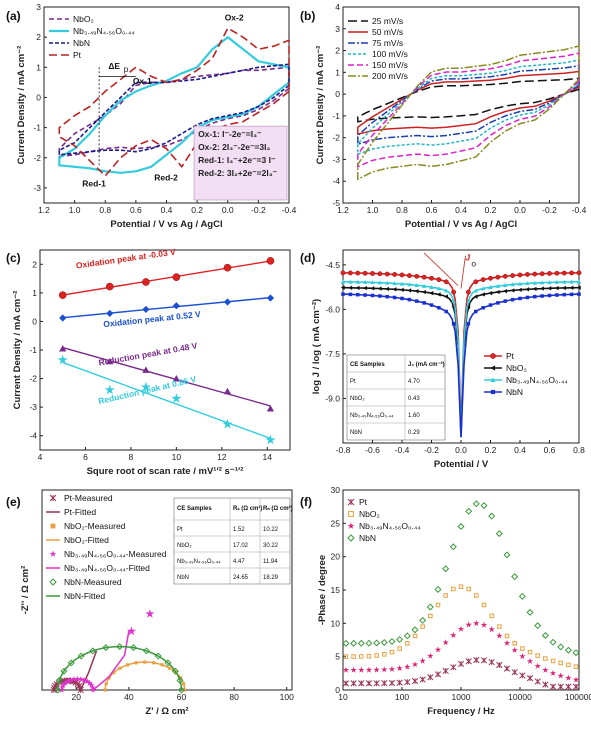  What do you see at coordinates (37, 158) in the screenshot?
I see `y-tick-label: -2` at bounding box center [37, 158].